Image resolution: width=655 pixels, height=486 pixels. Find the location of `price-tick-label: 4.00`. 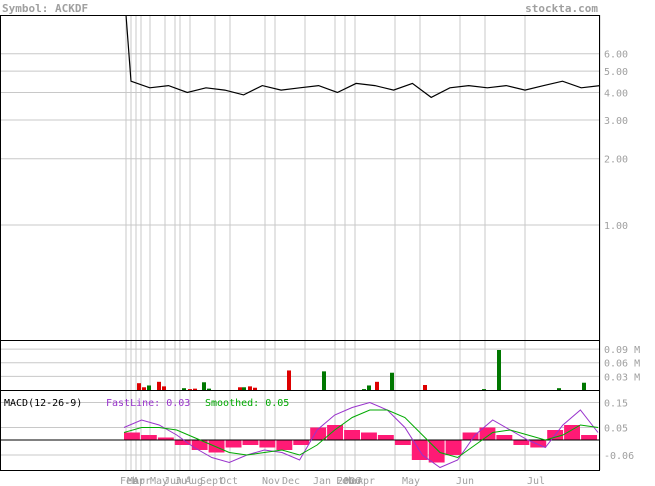

price-tick-label: 4.00 is located at coordinates (616, 93).